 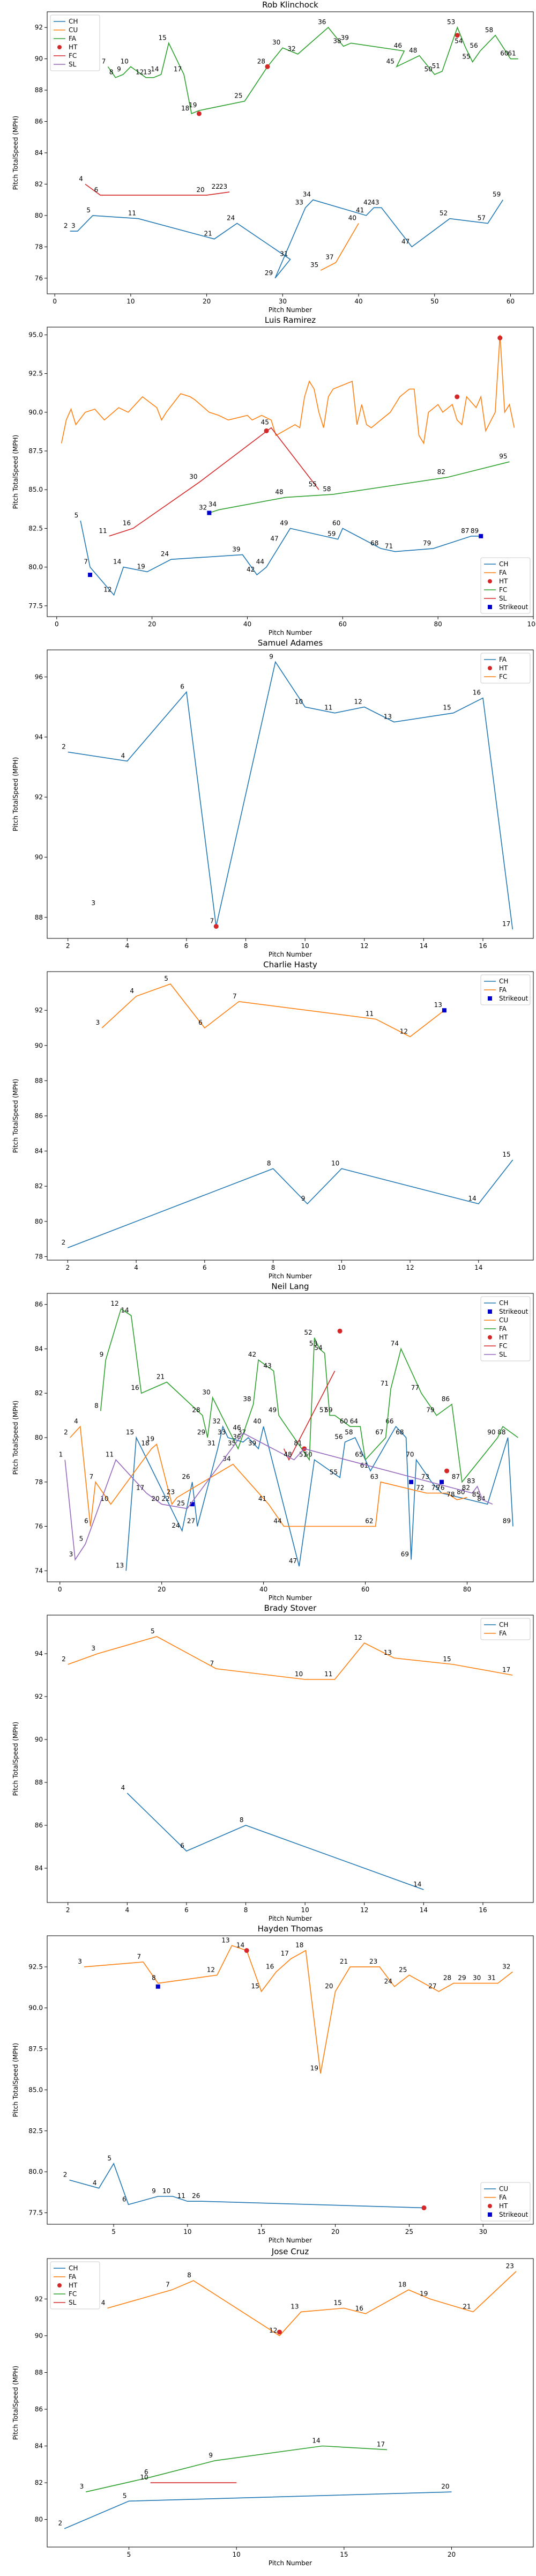 What do you see at coordinates (279, 2332) in the screenshot?
I see `ht-marker` at bounding box center [279, 2332].